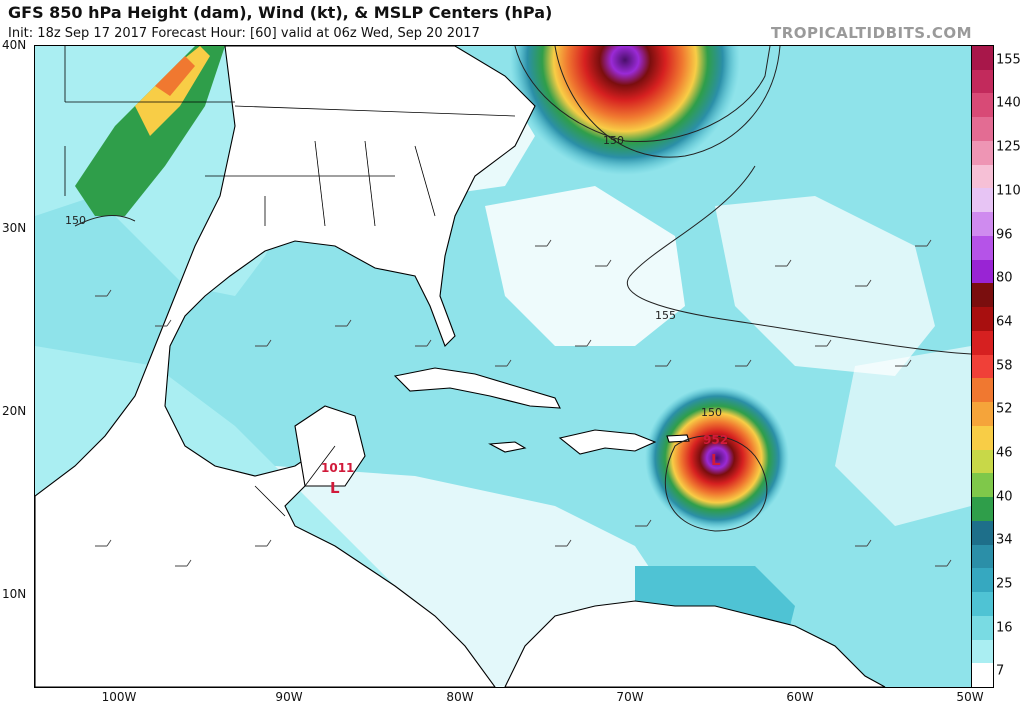  Describe the element at coordinates (1008, 60) in the screenshot. I see `colorbar-label-155: 155` at that location.